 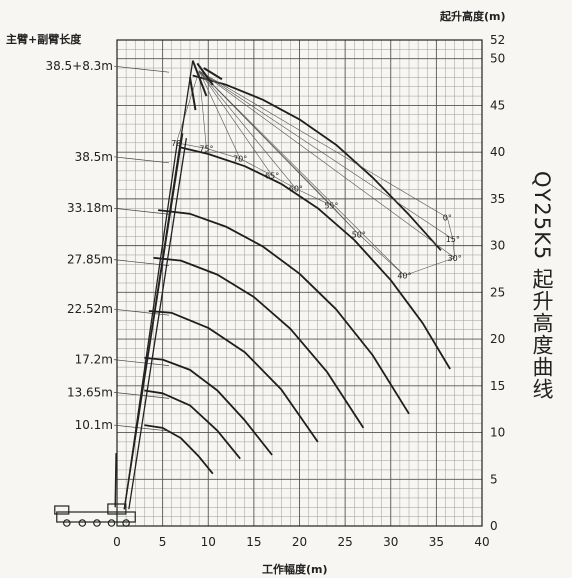 I want to click on x-tick-label: 10, so click(x=208, y=542).